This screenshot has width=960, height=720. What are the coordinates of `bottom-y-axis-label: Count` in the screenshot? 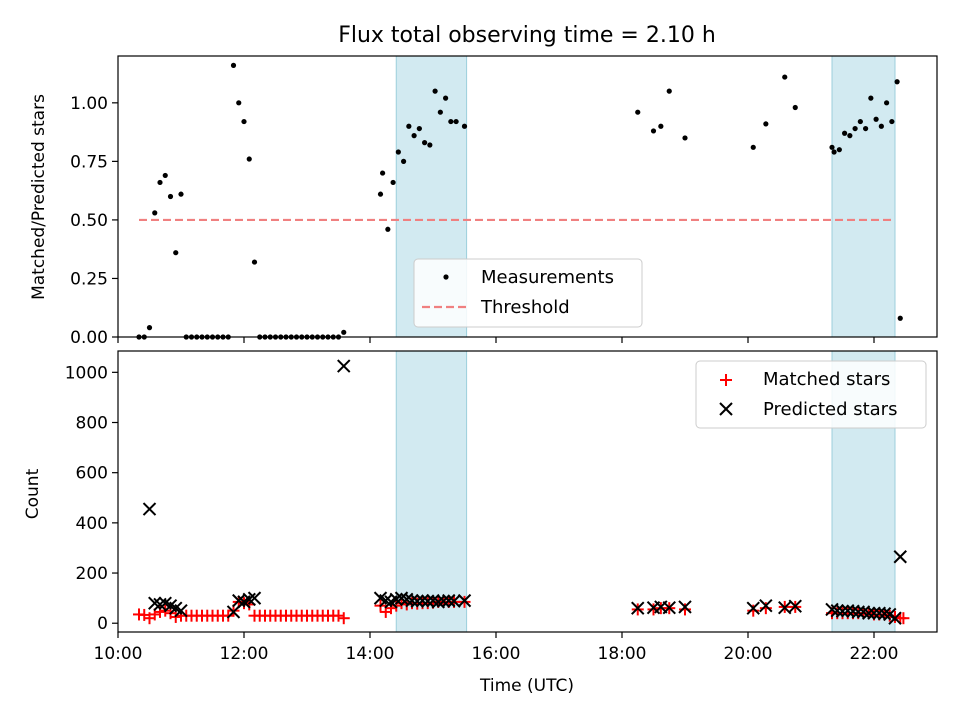 It's located at (33, 493).